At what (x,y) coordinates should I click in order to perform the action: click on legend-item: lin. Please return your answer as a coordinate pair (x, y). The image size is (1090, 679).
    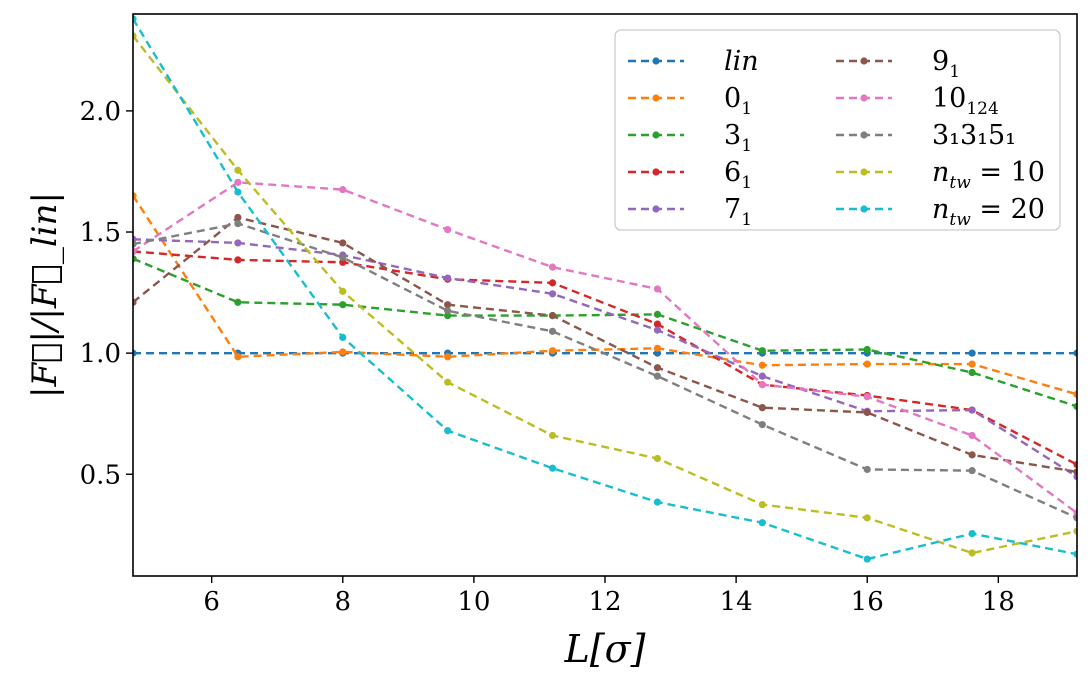
    Looking at the image, I should click on (693, 61).